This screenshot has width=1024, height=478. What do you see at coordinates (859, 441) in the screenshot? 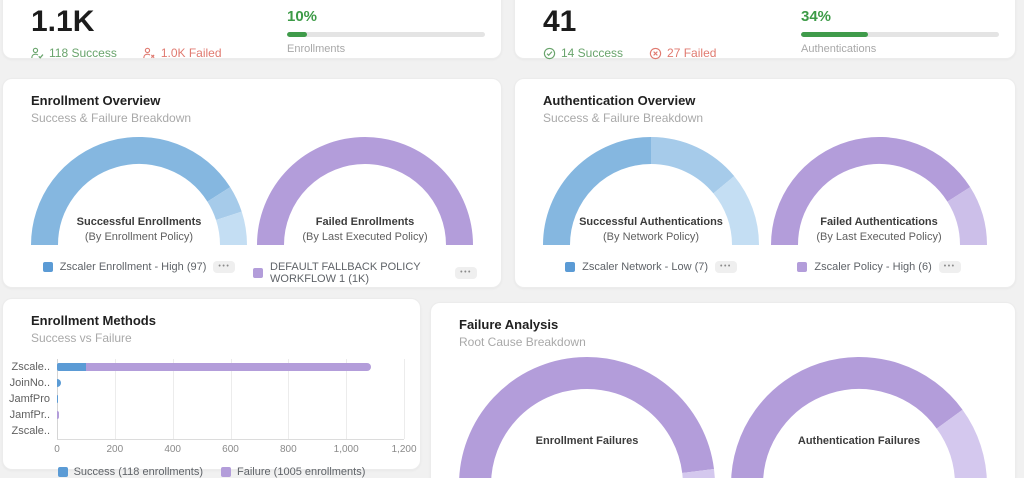
I see `gauge-title: Authentication Failures` at bounding box center [859, 441].